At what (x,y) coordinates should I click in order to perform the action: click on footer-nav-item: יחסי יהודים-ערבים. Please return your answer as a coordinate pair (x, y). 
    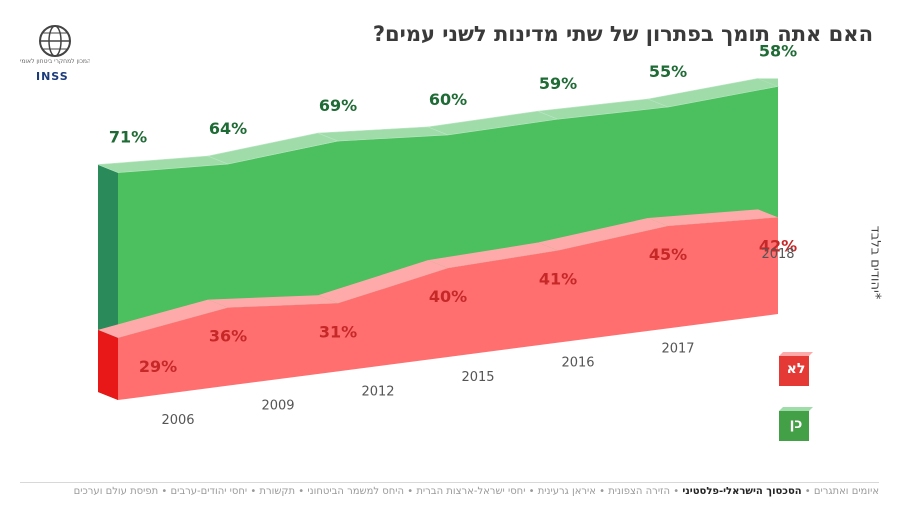
    Looking at the image, I should click on (209, 491).